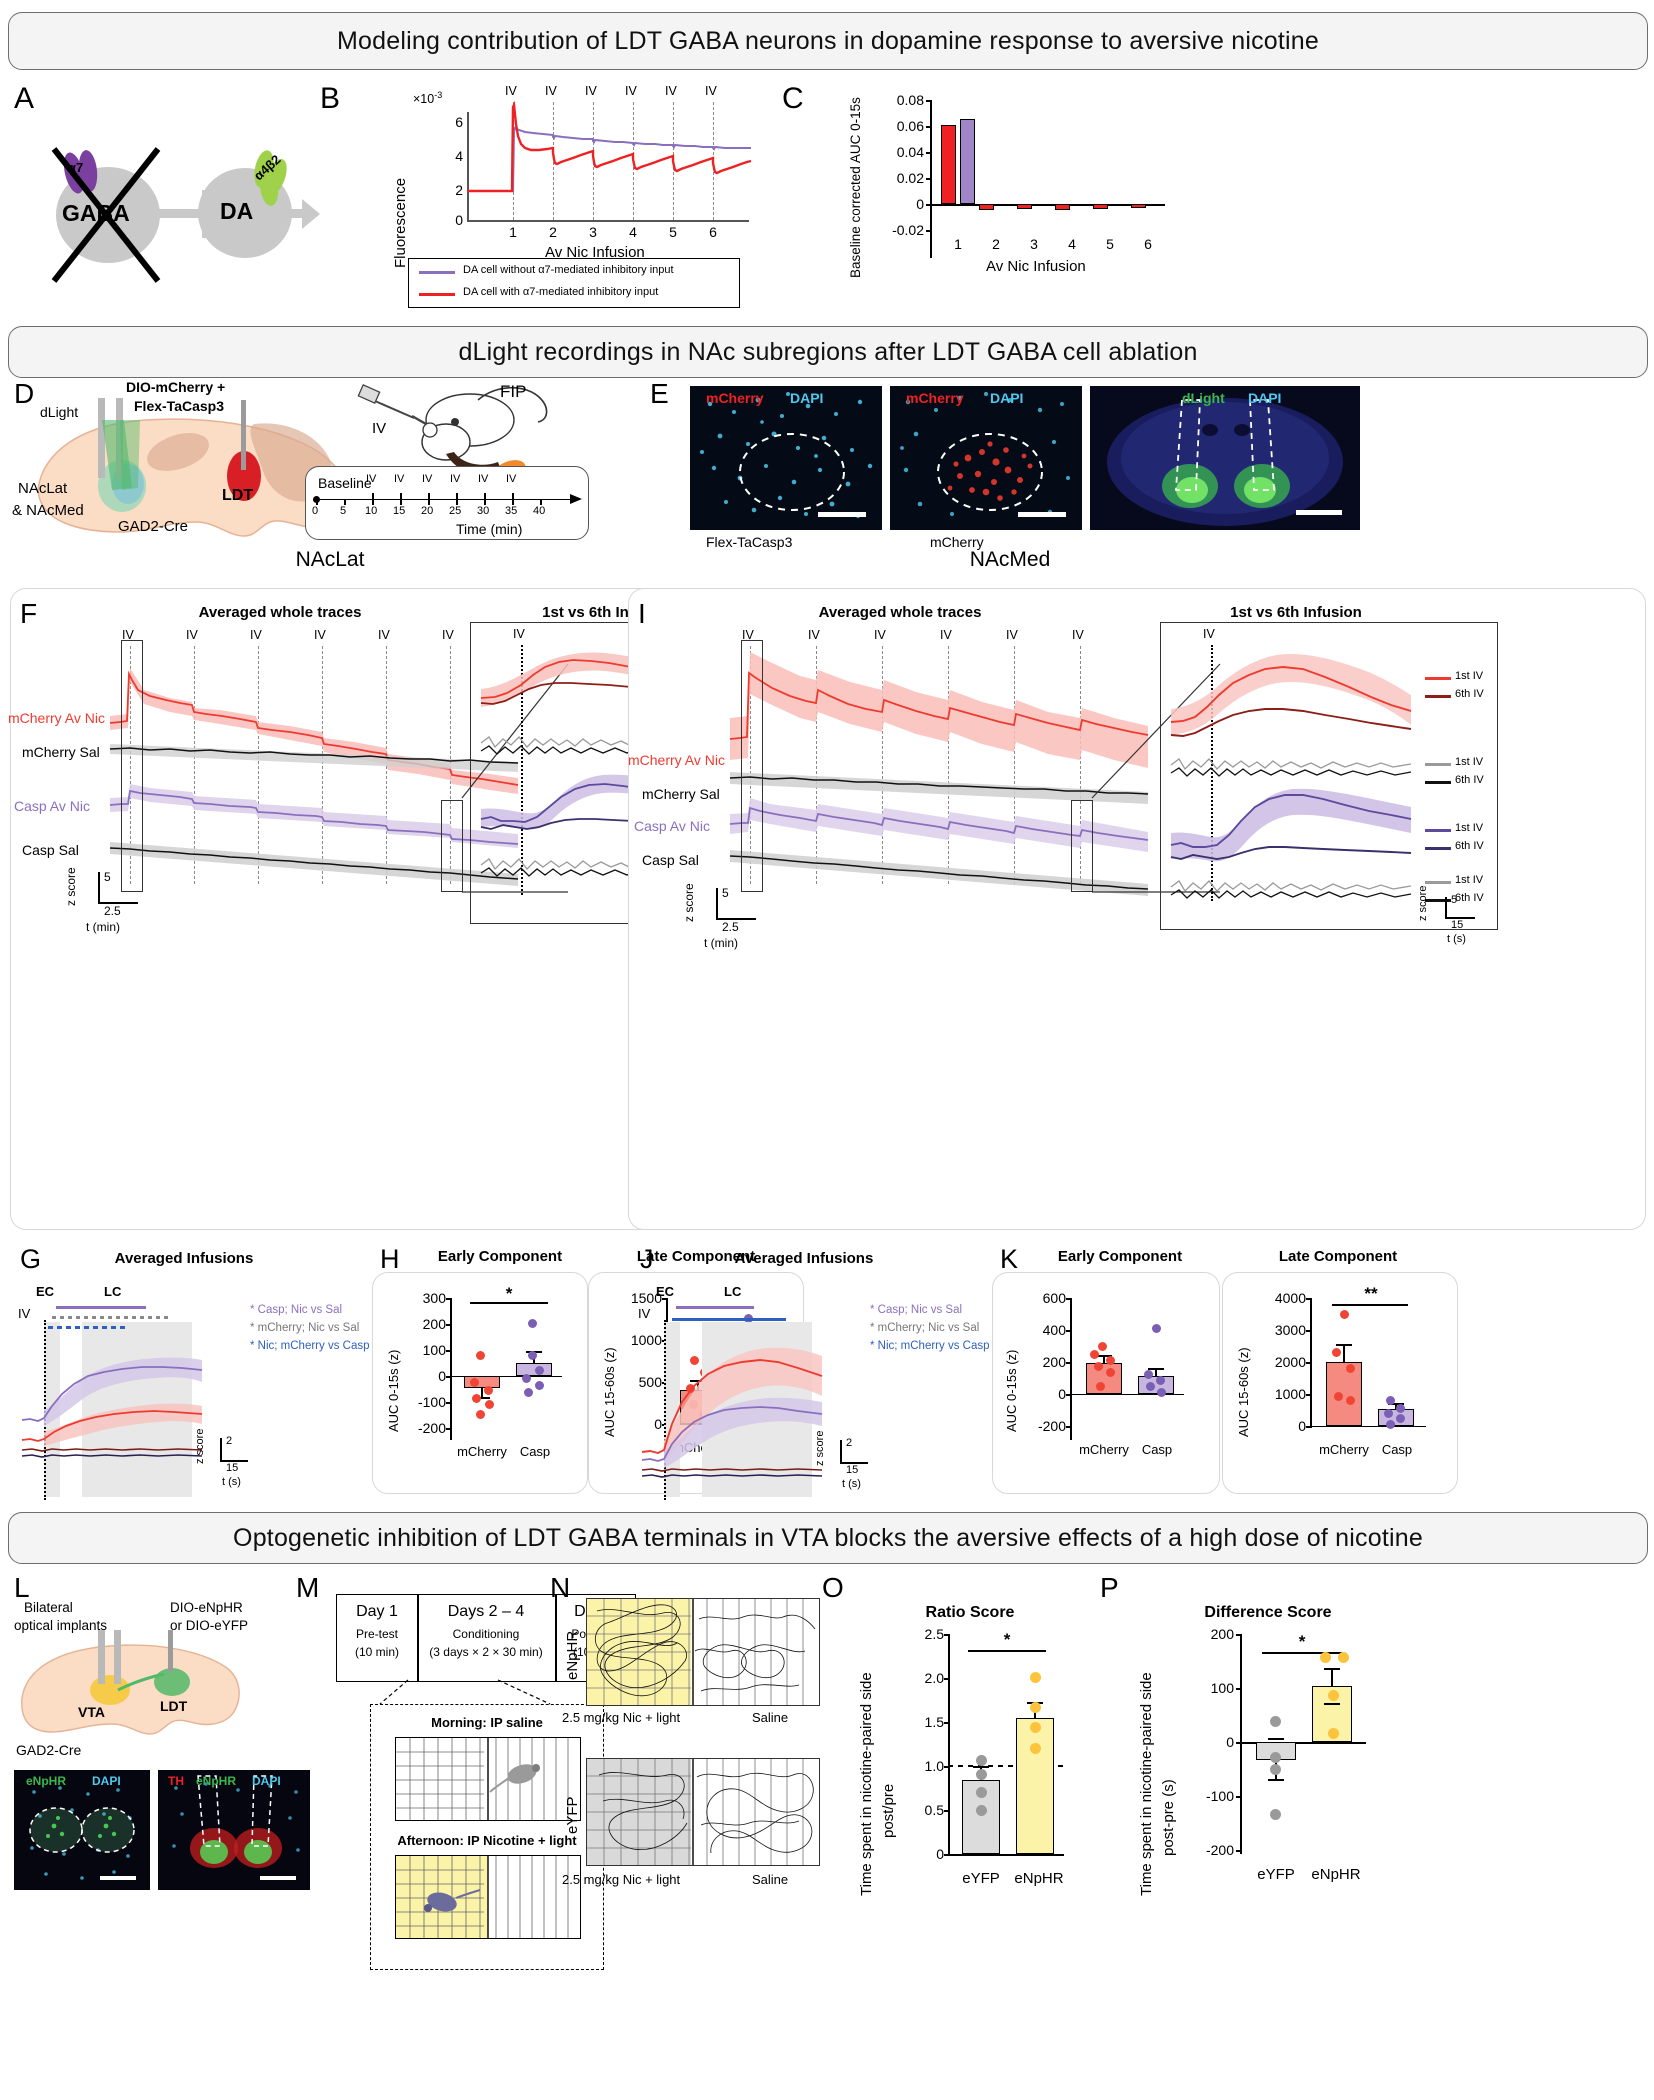  What do you see at coordinates (1007, 1651) in the screenshot?
I see `panel-o-sigline` at bounding box center [1007, 1651].